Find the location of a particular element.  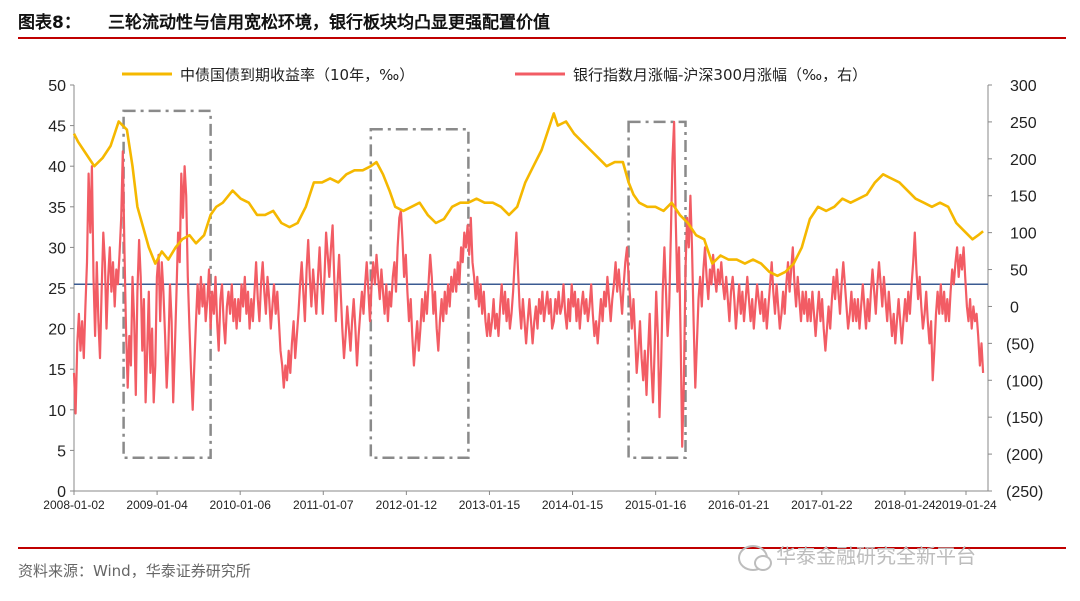

x-tick-label: 2009-01-04 is located at coordinates (157, 505).